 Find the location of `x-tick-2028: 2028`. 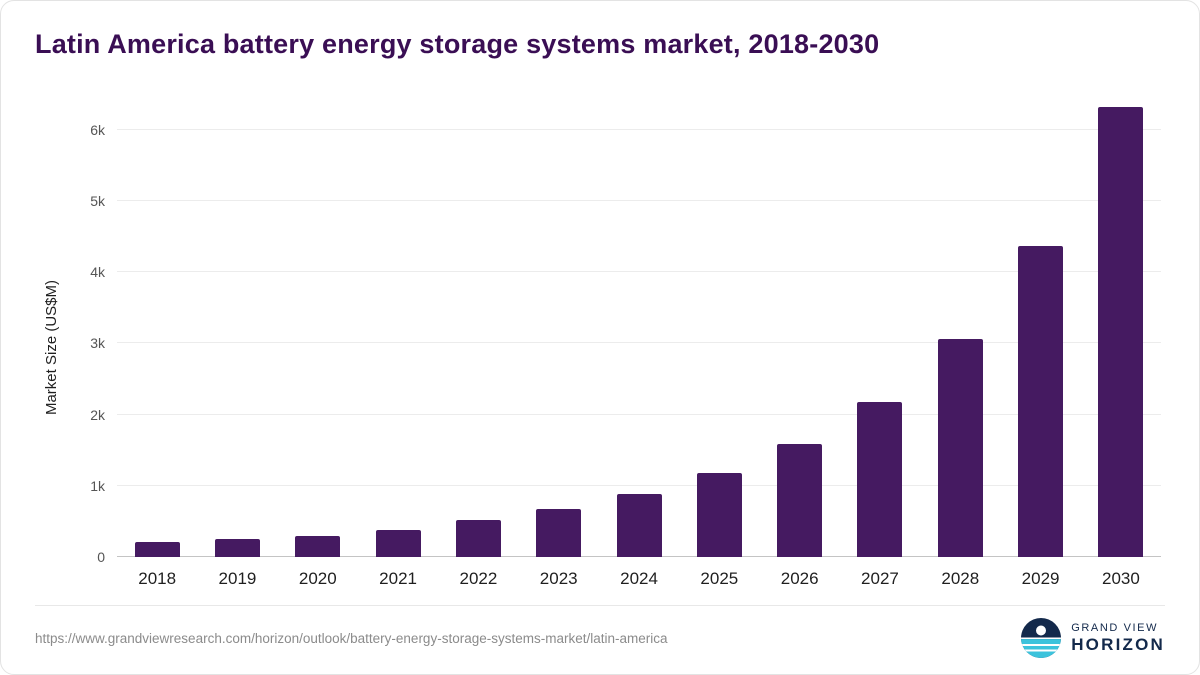

x-tick-2028: 2028 is located at coordinates (960, 578).